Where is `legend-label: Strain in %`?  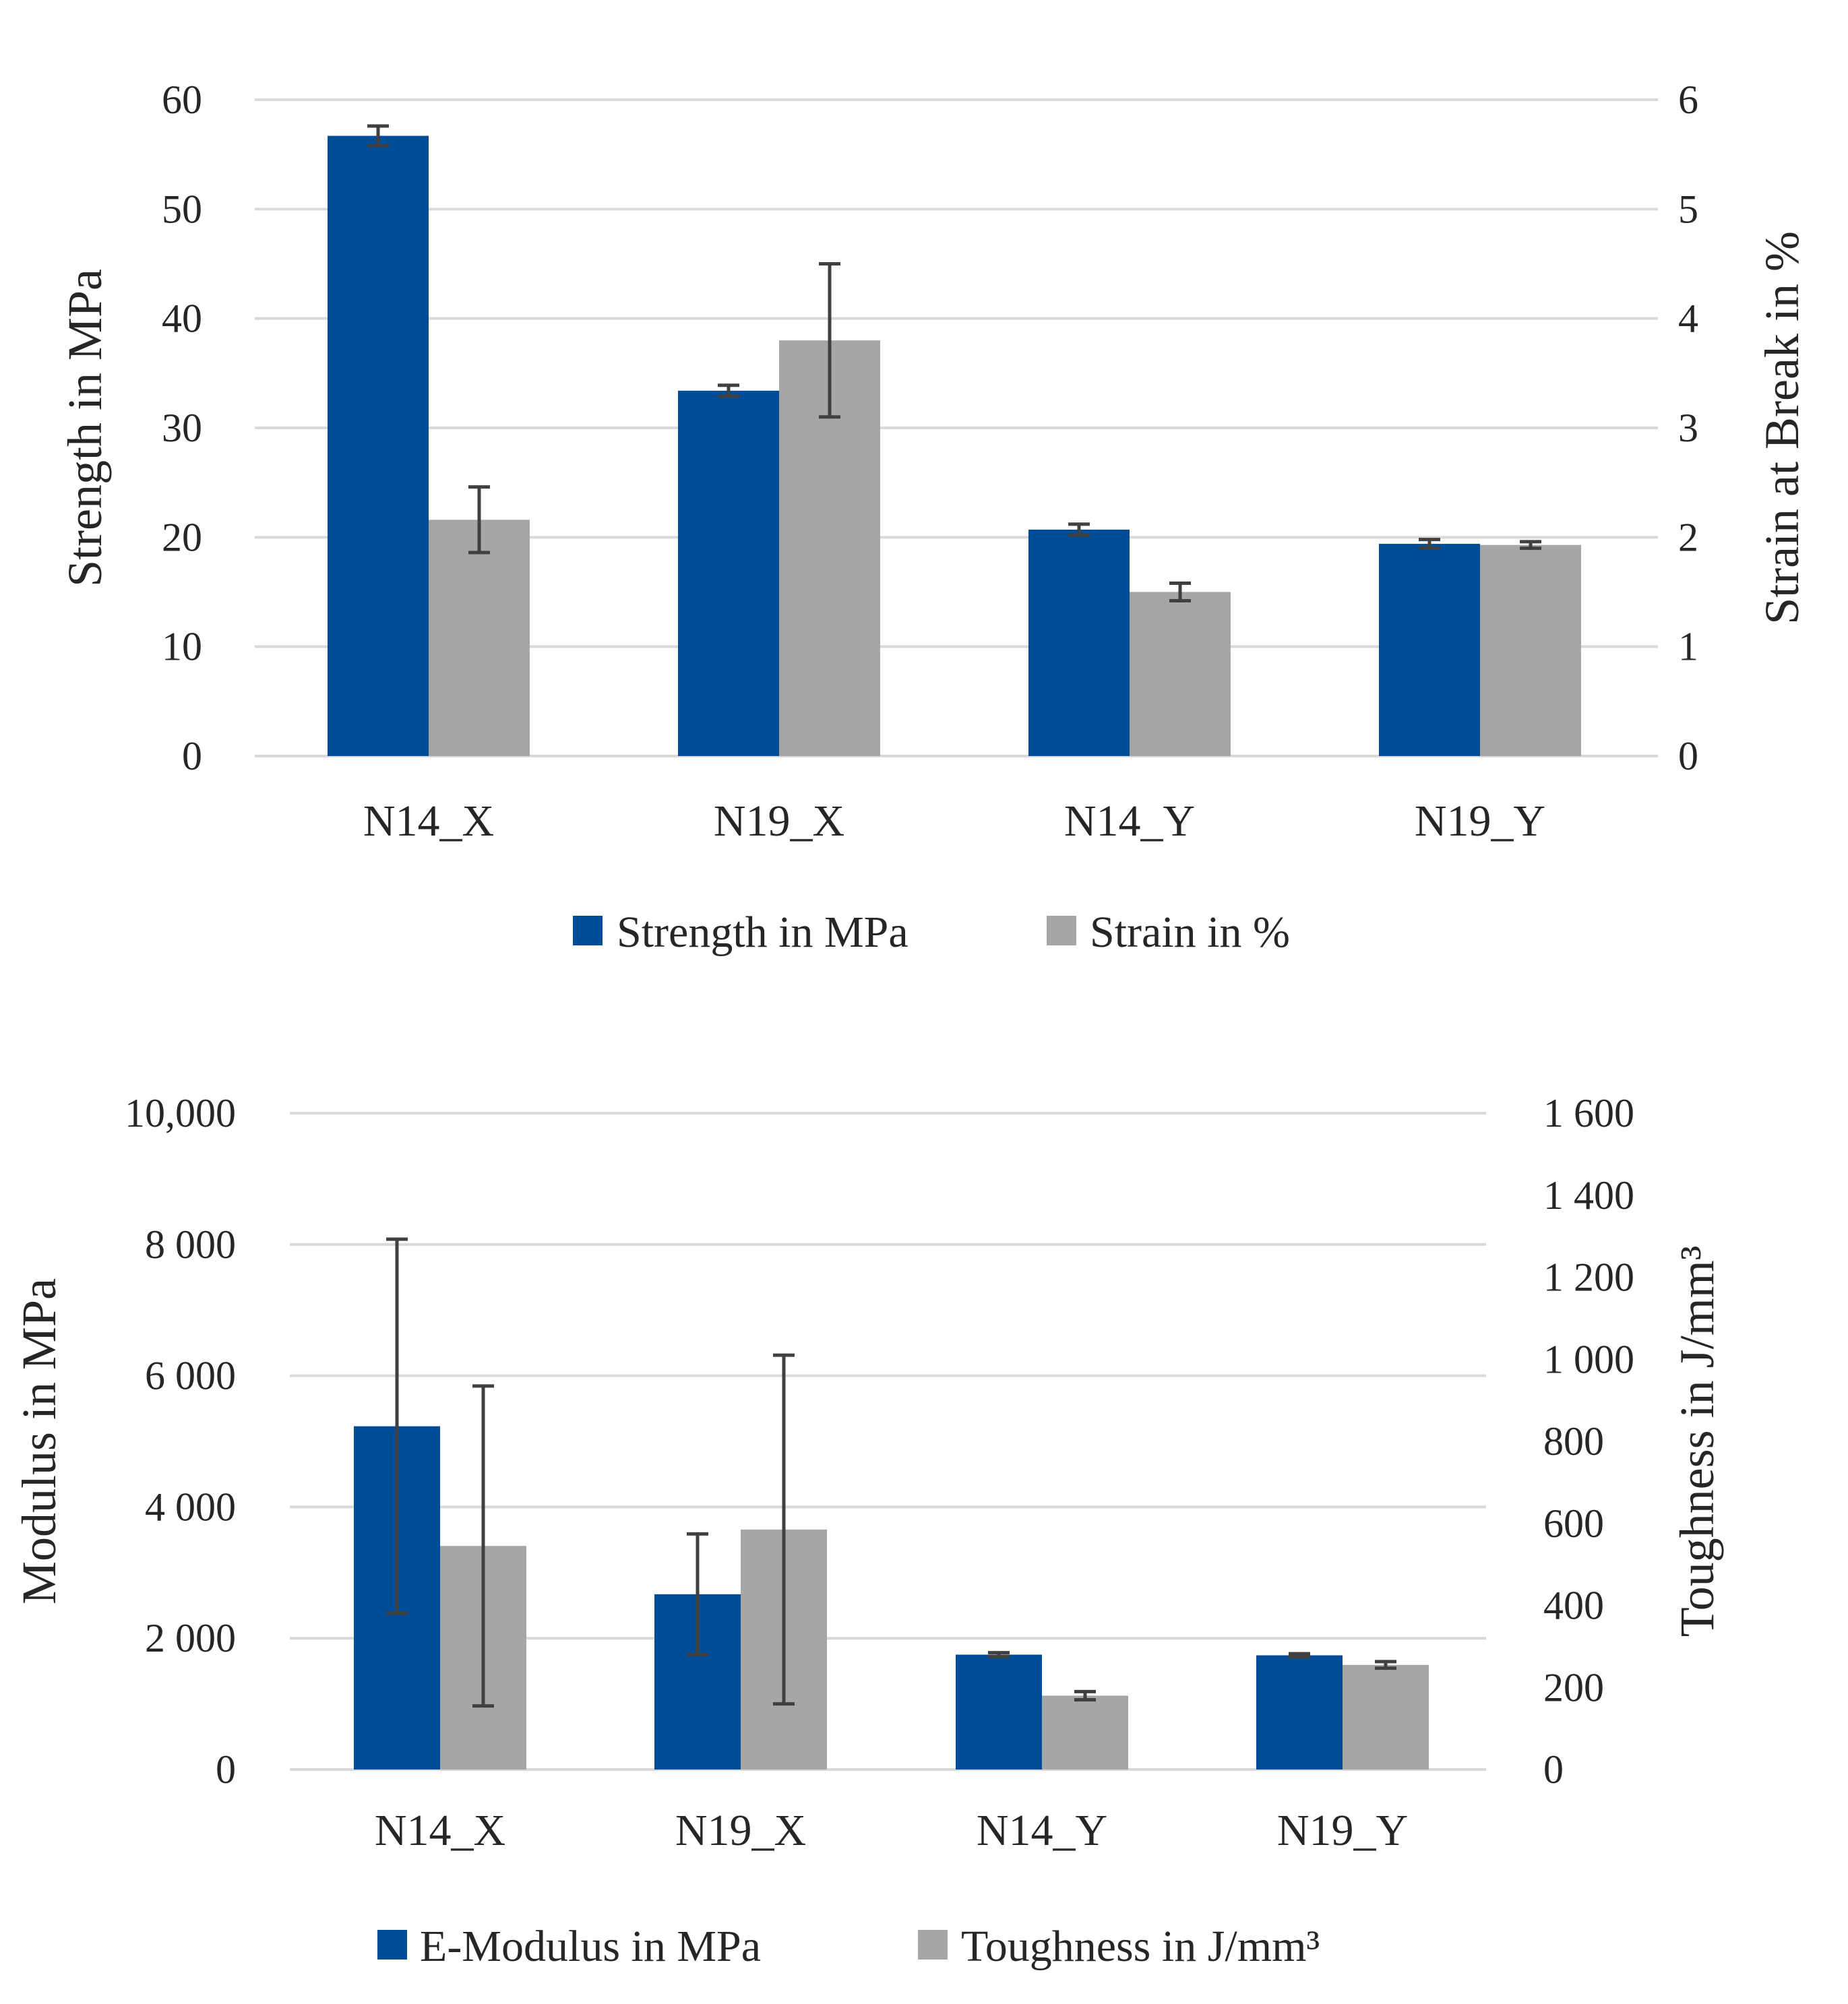
legend-label: Strain in % is located at coordinates (1190, 933).